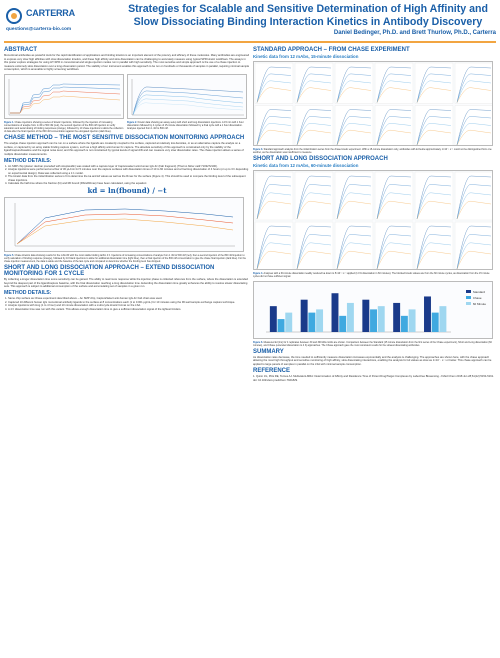 This screenshot has width=500, height=658. I want to click on legend-item: 60 Minute, so click(475, 303).